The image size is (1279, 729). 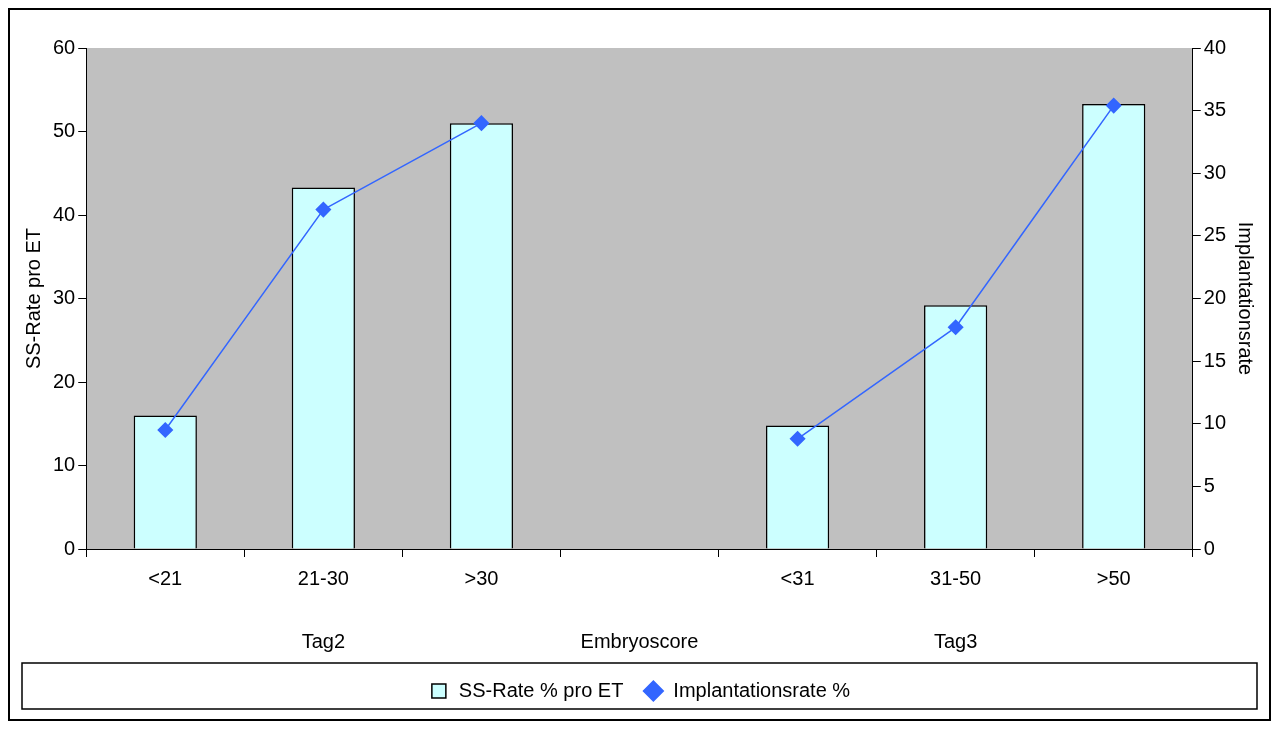 What do you see at coordinates (1214, 234) in the screenshot?
I see `y2-tick-label: 25` at bounding box center [1214, 234].